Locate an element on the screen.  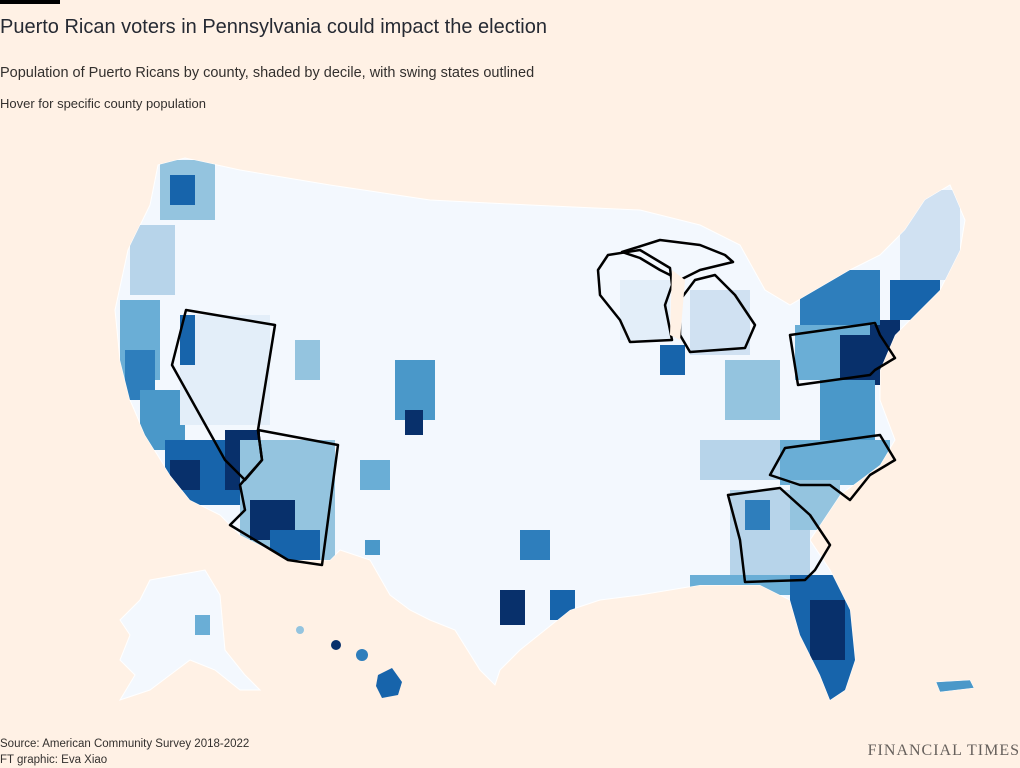
county-cluster-new-england is located at coordinates (930, 235).